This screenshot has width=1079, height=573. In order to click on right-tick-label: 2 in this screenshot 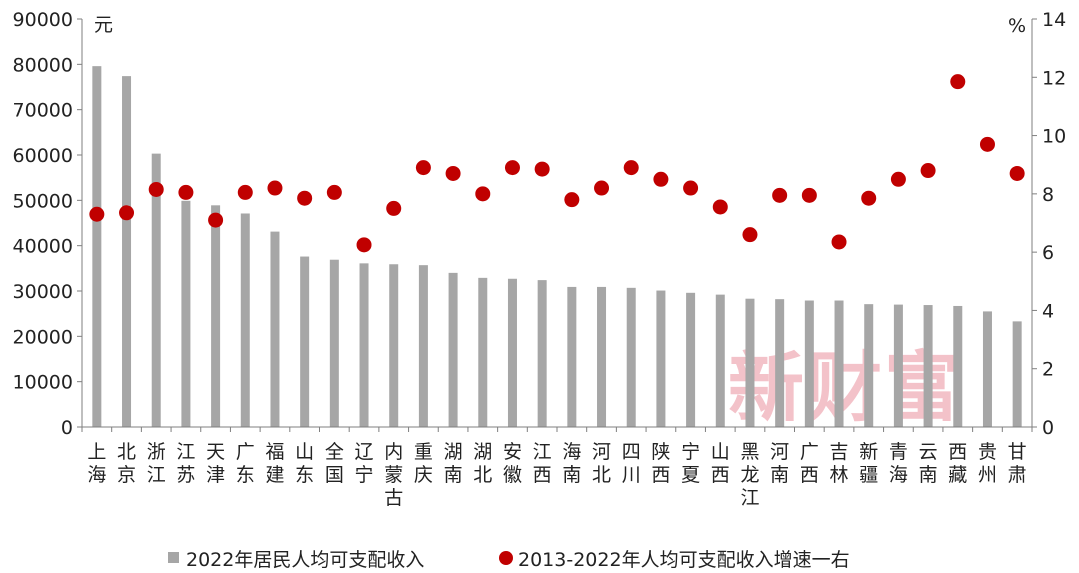, I will do `click(1048, 370)`.